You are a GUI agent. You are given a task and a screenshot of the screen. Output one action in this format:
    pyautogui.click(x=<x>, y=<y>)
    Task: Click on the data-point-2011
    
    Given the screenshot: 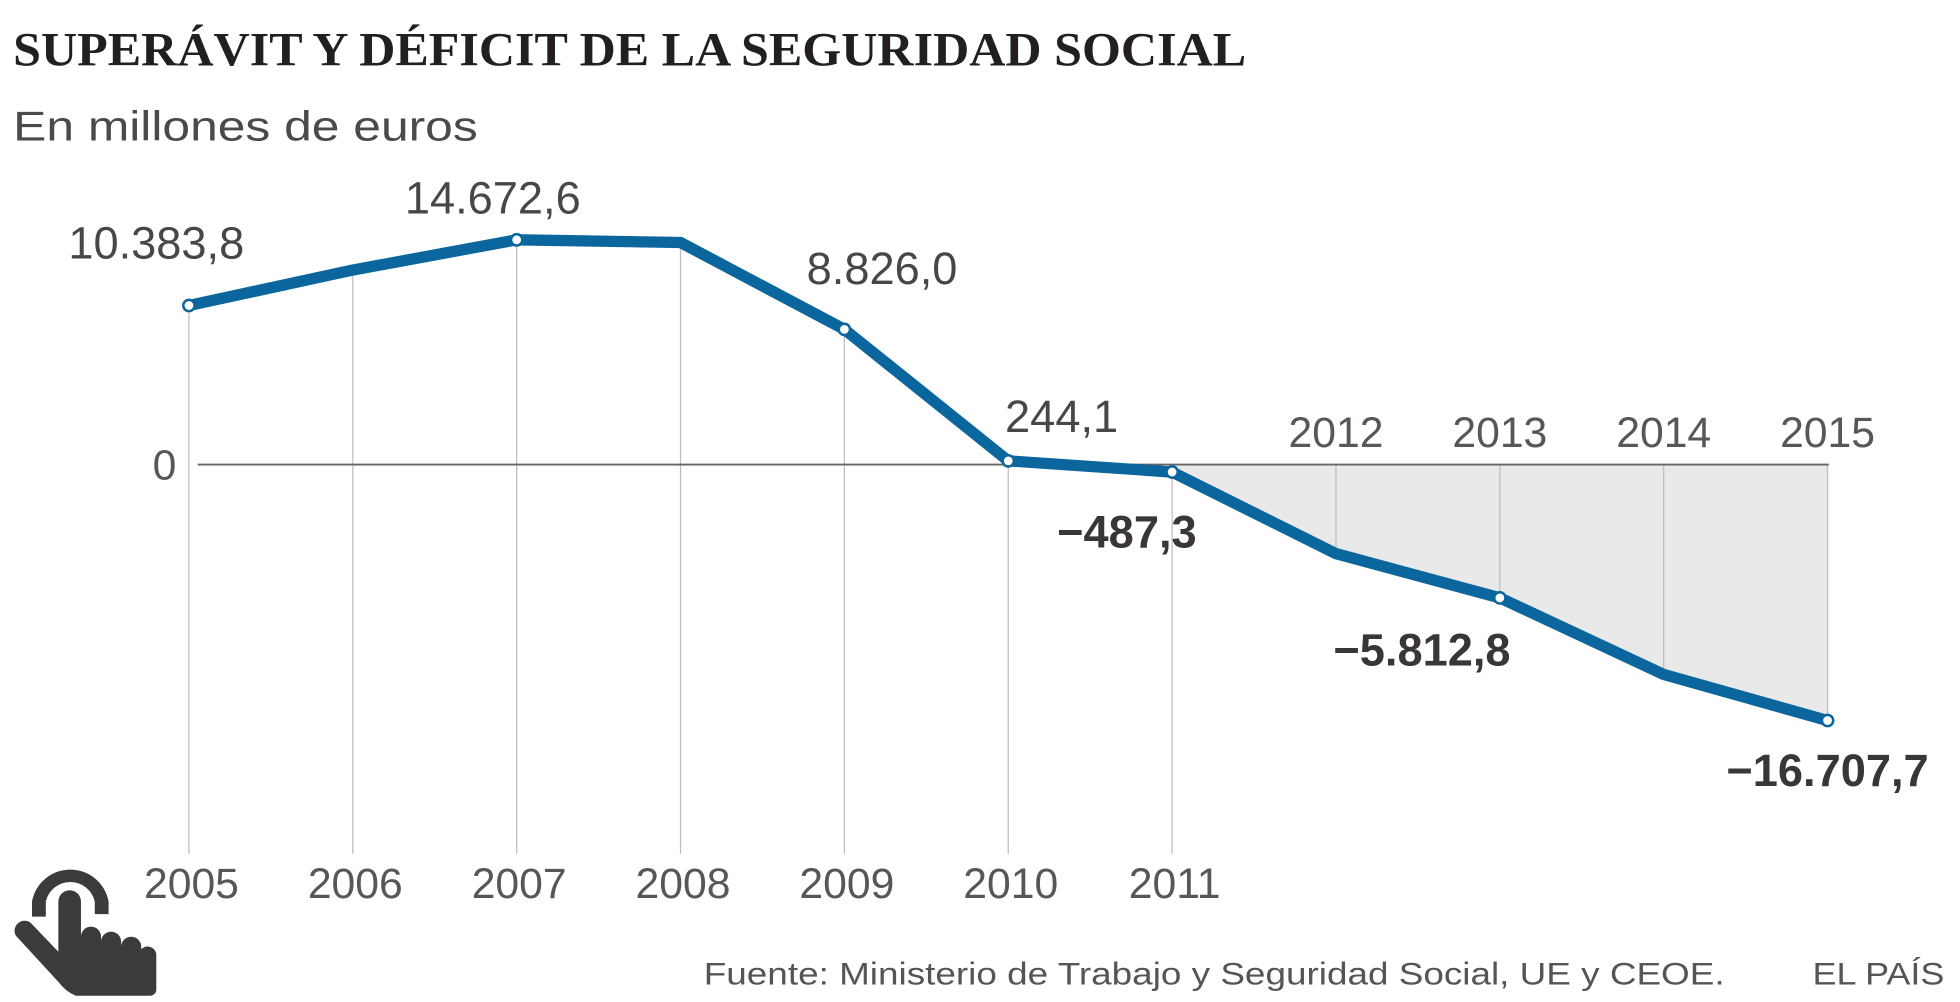 What is the action you would take?
    pyautogui.click(x=1172, y=472)
    